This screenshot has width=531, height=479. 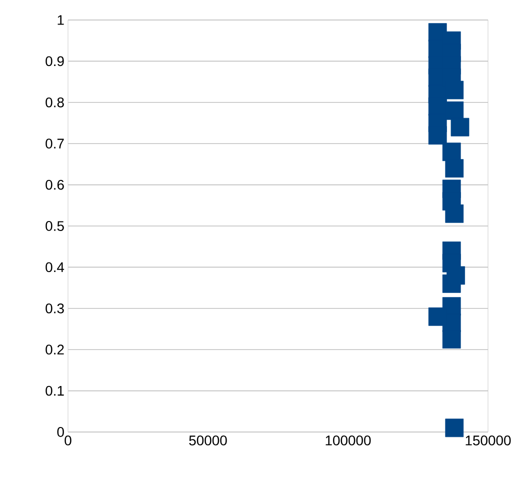 I want to click on y-tick-label: 0, so click(x=60, y=432).